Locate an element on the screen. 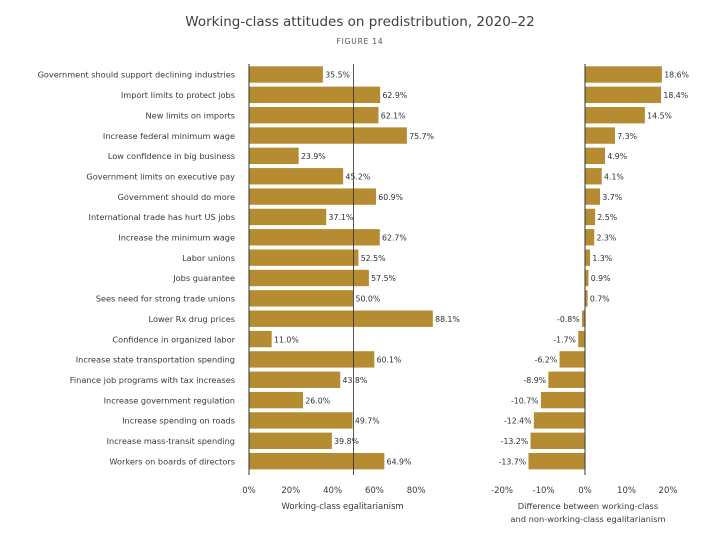 This screenshot has height=535, width=720. category-label: Finance job programs with tax increases is located at coordinates (152, 380).